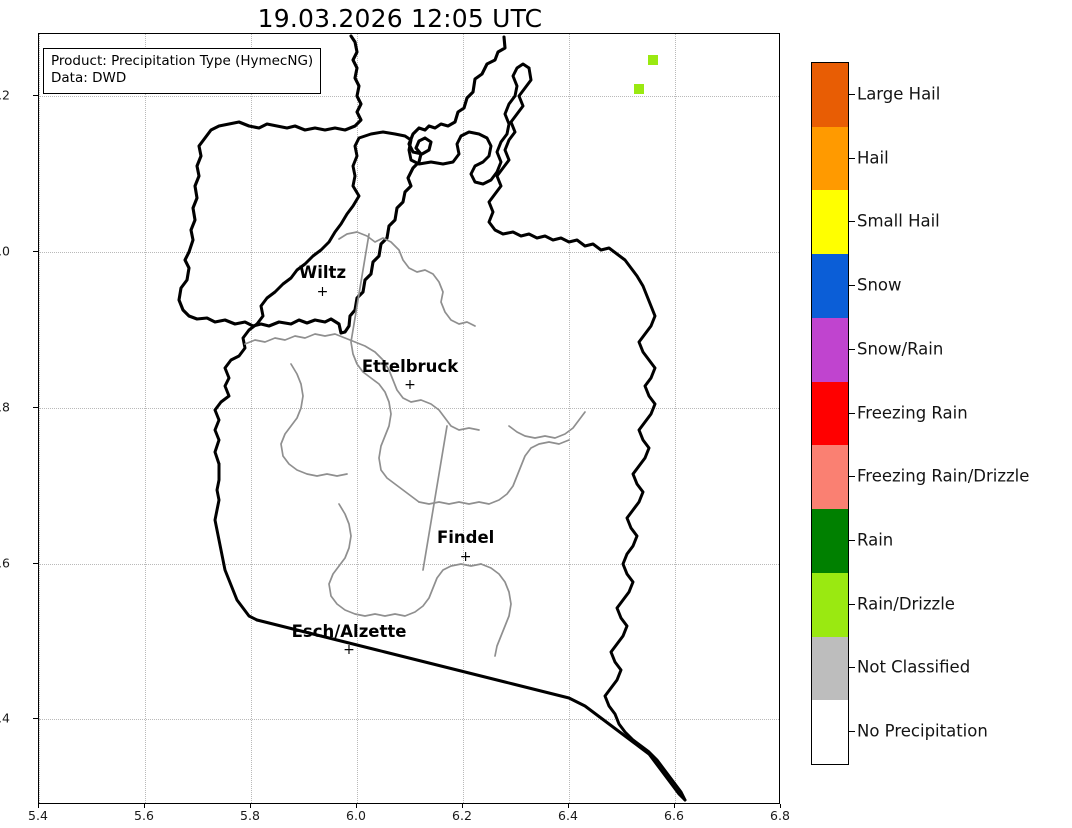 The image size is (1072, 828). I want to click on city-name: Wiltz, so click(323, 273).